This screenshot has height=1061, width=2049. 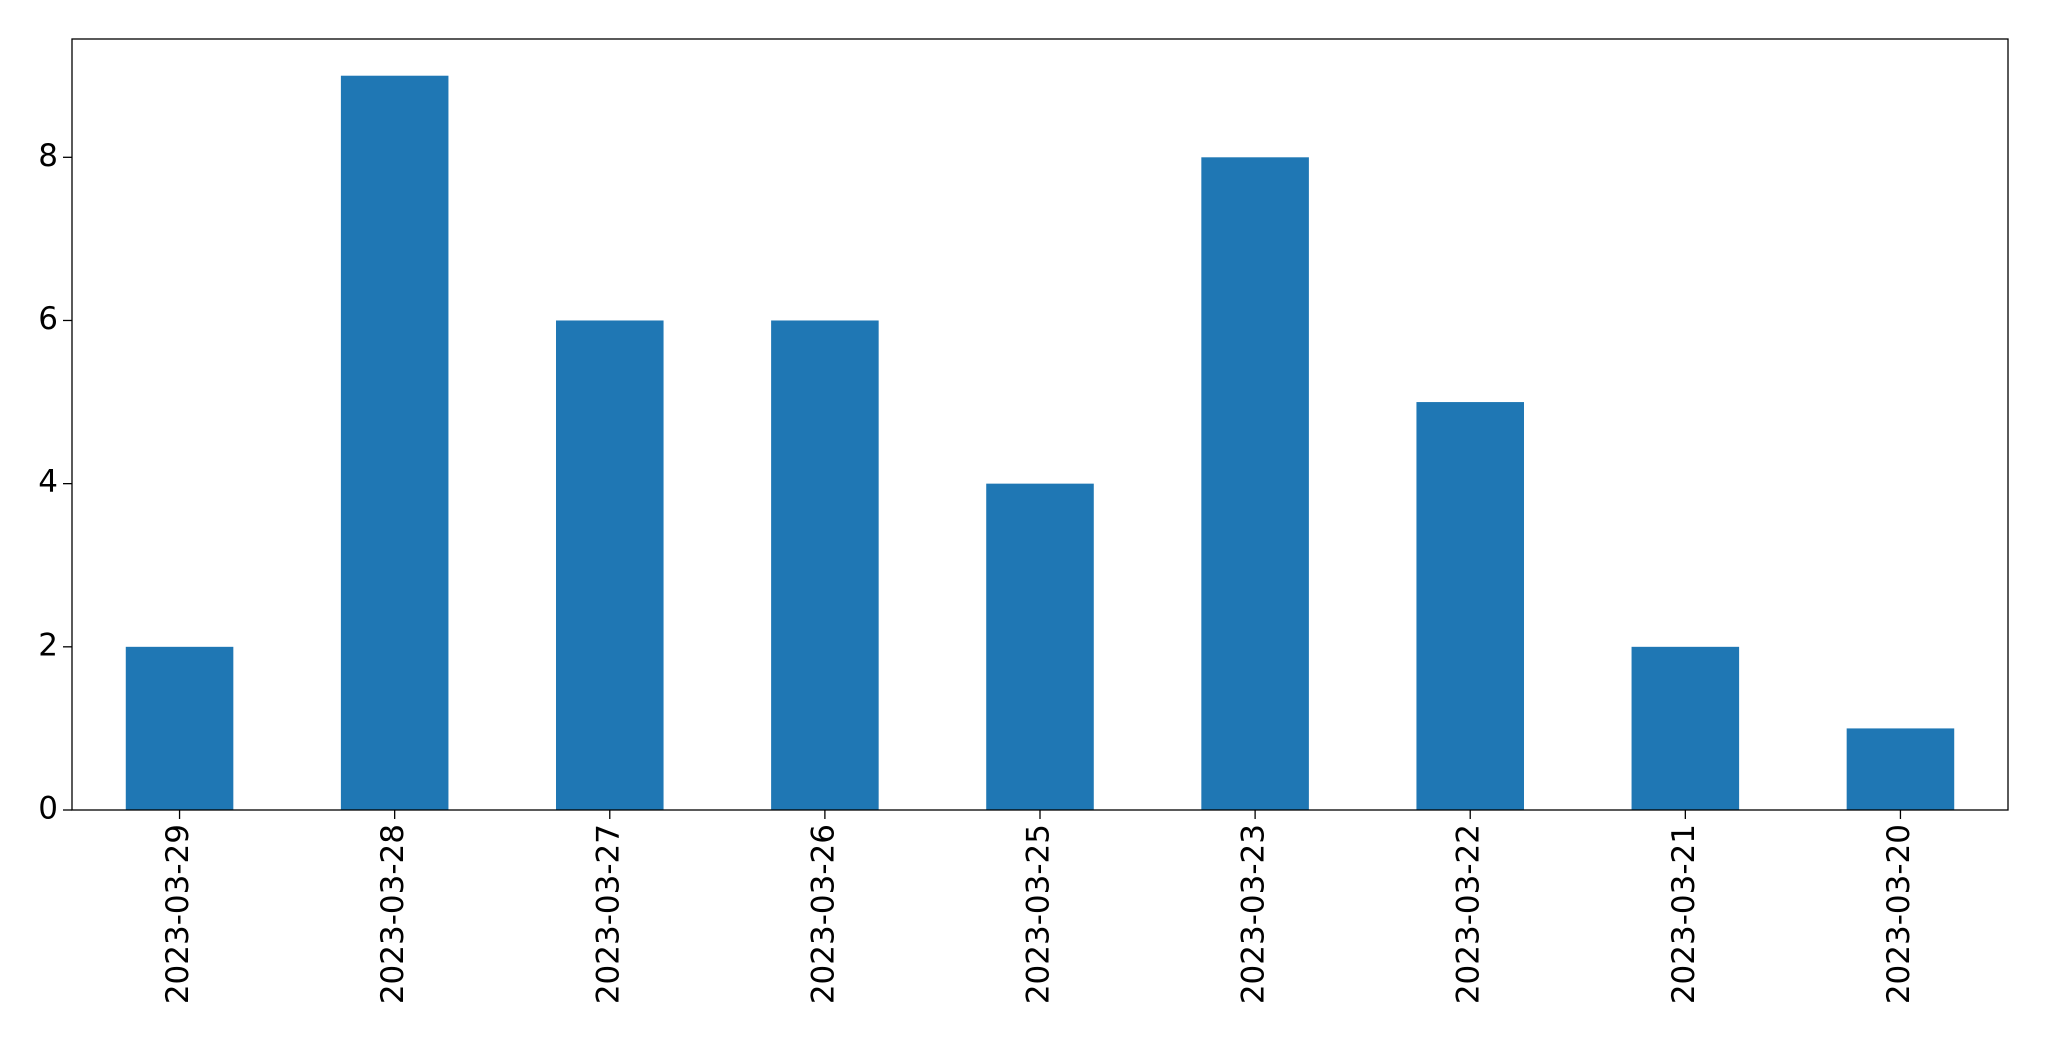 What do you see at coordinates (393, 914) in the screenshot?
I see `x-tick-label: 2023-03-28` at bounding box center [393, 914].